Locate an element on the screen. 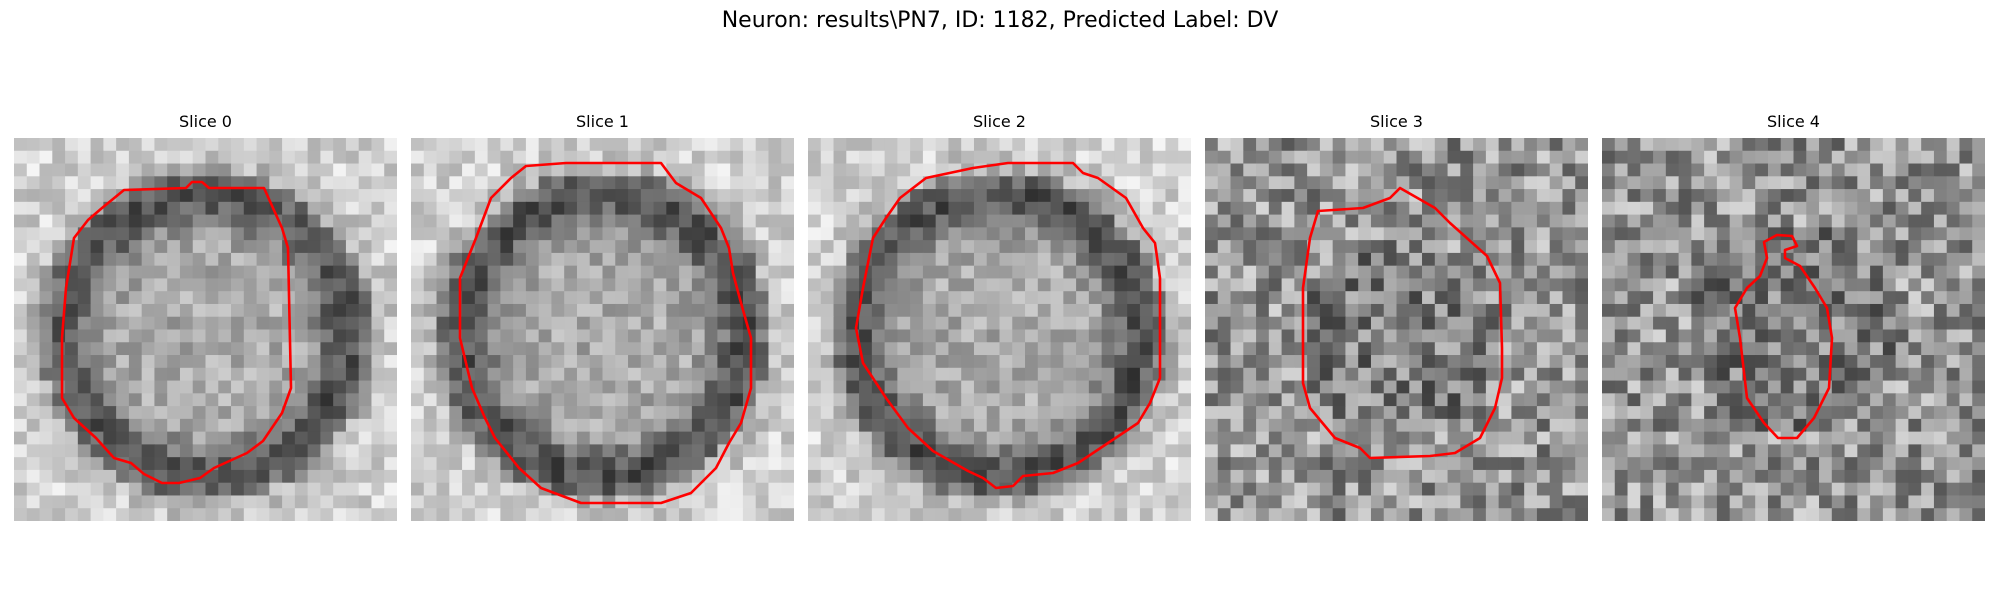 Image resolution: width=2000 pixels, height=600 pixels. slice-title: Slice 1 is located at coordinates (602, 121).